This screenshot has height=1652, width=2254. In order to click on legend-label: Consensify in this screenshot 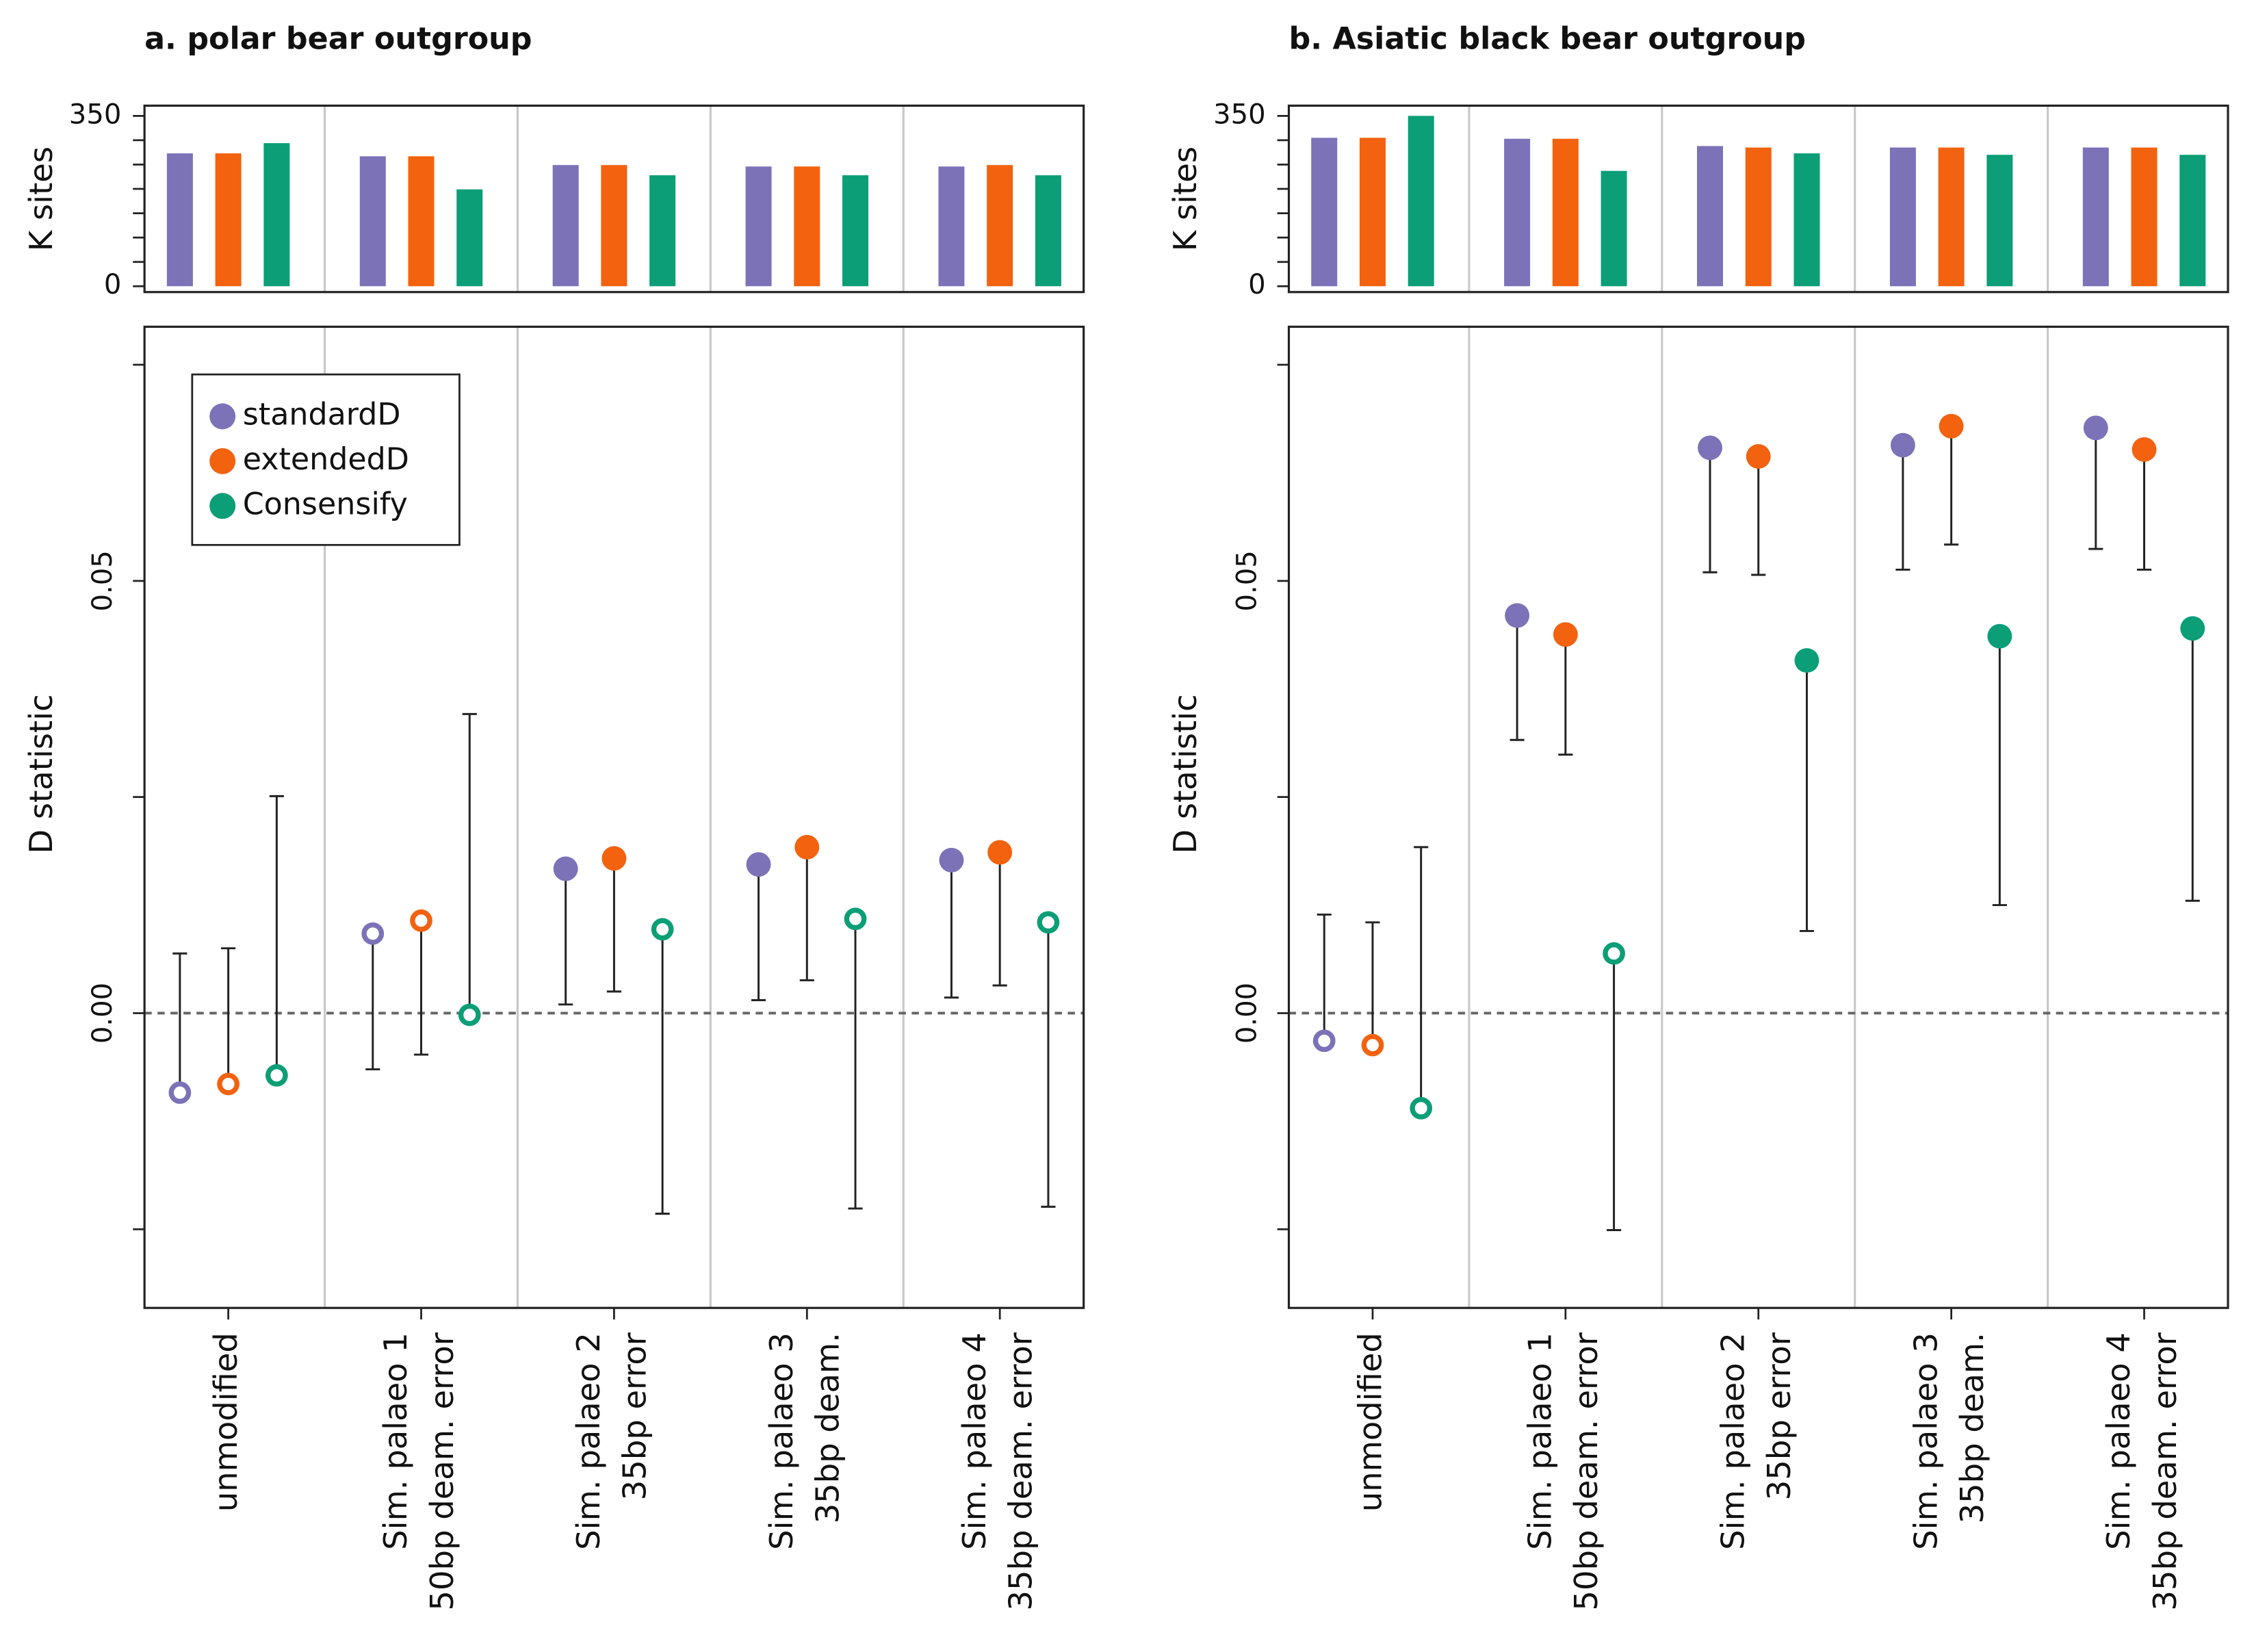, I will do `click(325, 504)`.